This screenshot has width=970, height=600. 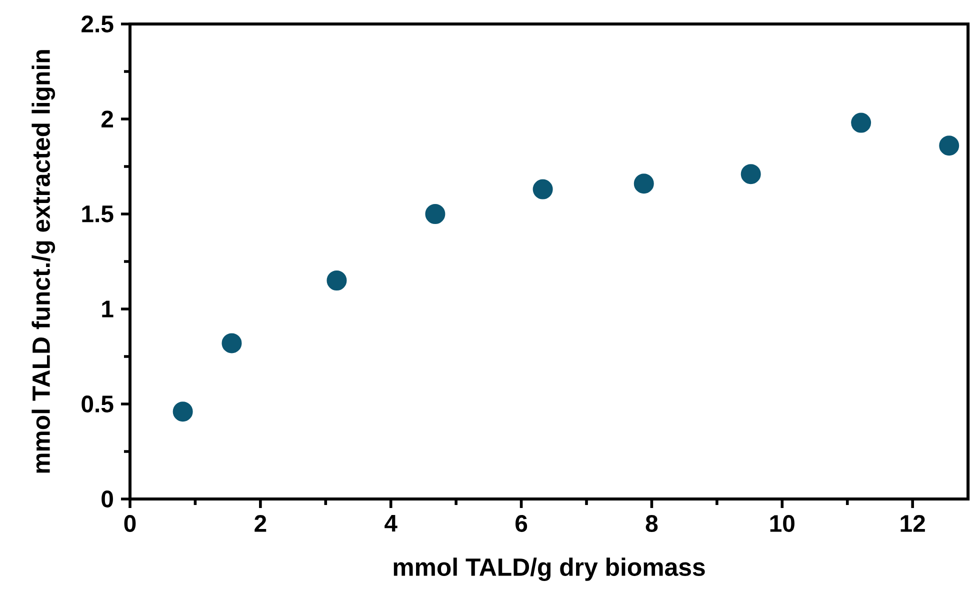 I want to click on x-tick-label: 0, so click(x=130, y=523).